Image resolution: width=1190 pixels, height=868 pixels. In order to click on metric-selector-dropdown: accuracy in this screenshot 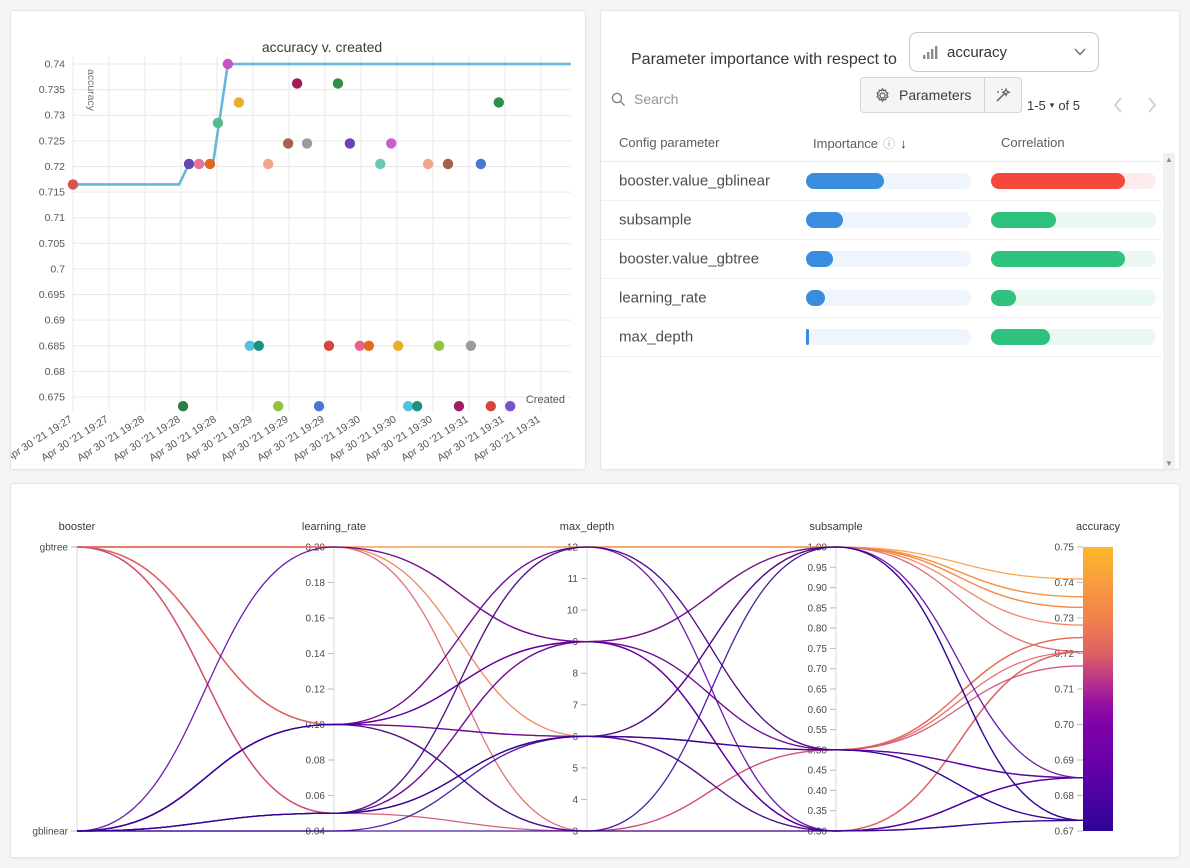, I will do `click(1004, 52)`.